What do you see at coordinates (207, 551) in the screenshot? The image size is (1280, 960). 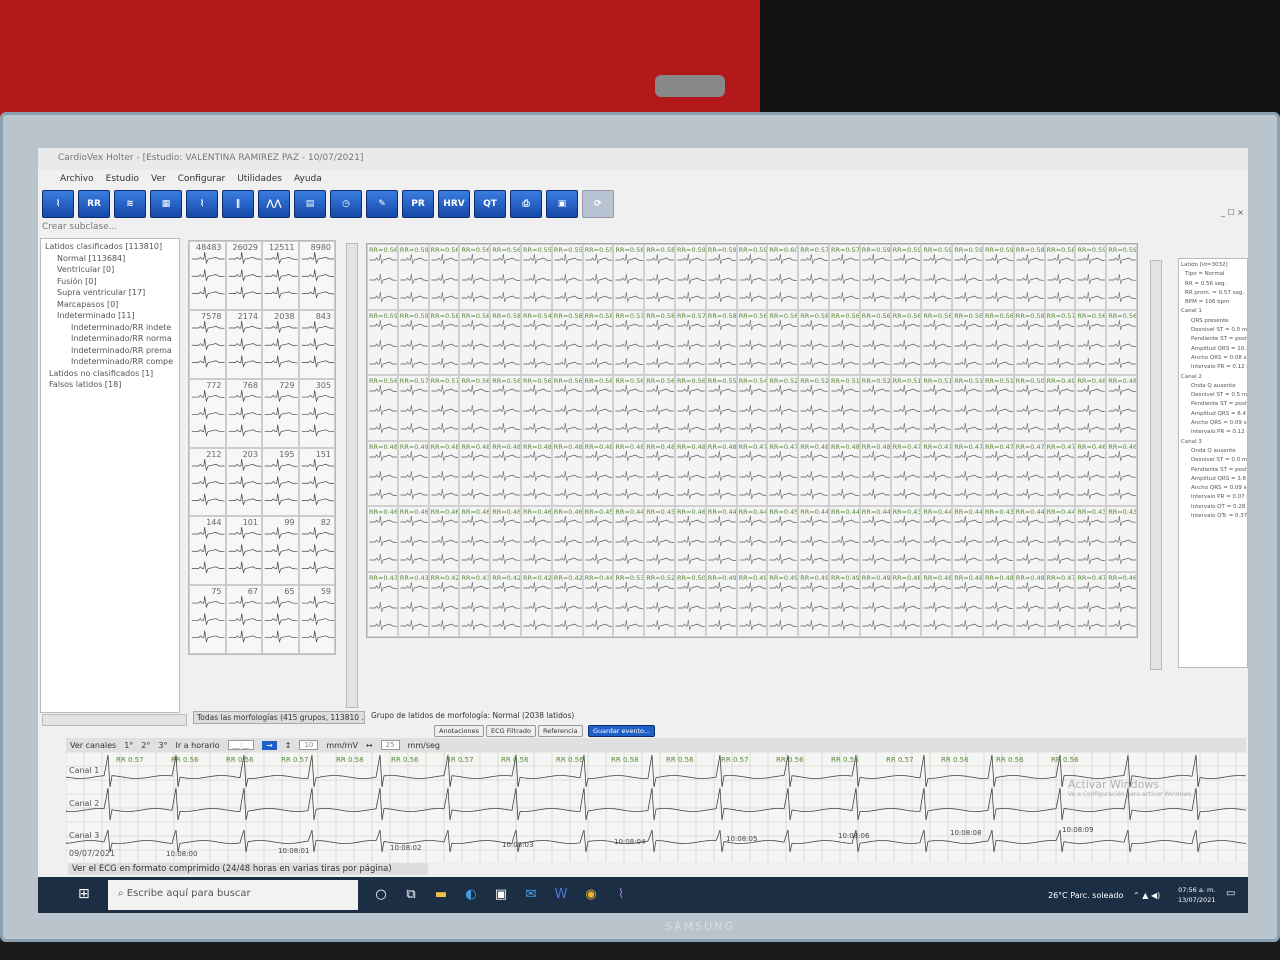 I see `morphology-cell: 144` at bounding box center [207, 551].